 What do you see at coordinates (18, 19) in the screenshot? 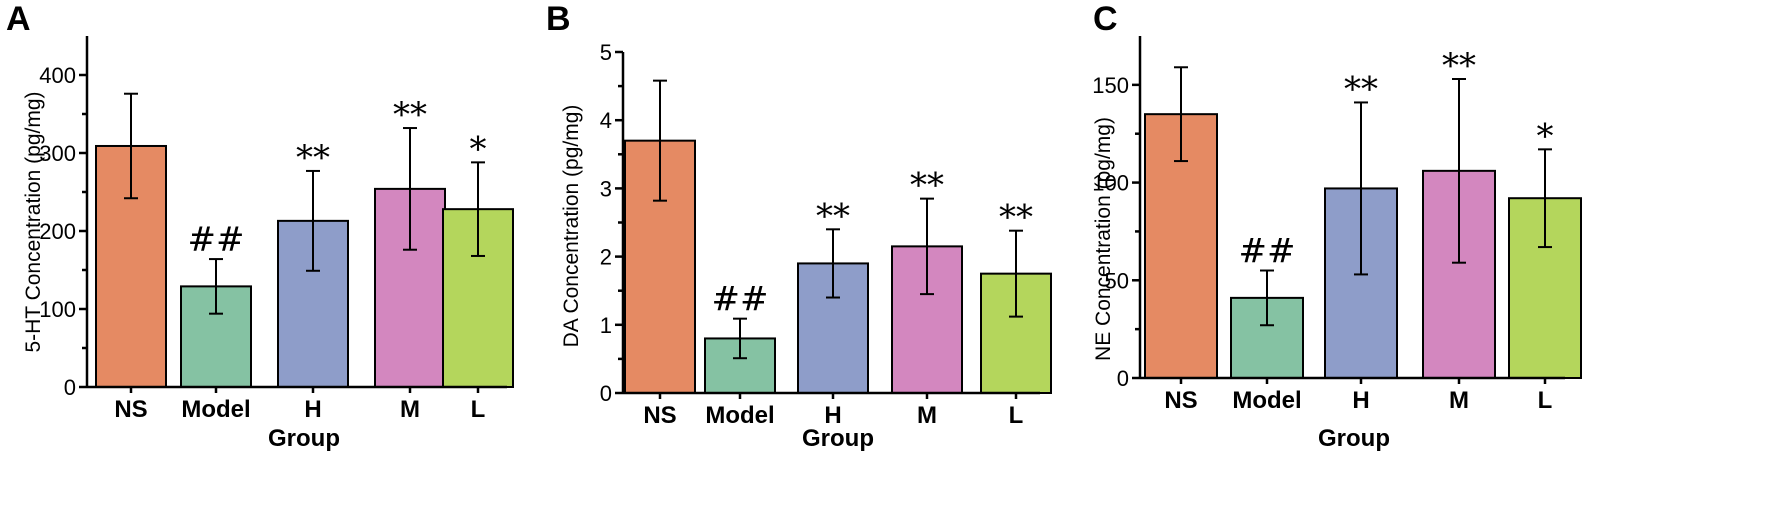
I see `panel-label: A` at bounding box center [18, 19].